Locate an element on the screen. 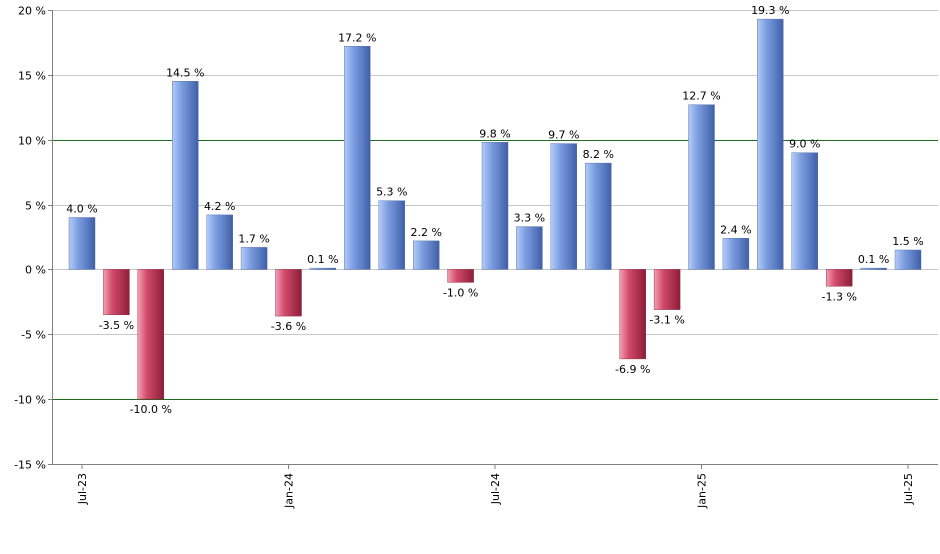 This screenshot has height=554, width=940. x-tick-label: Jan-25 is located at coordinates (702, 491).